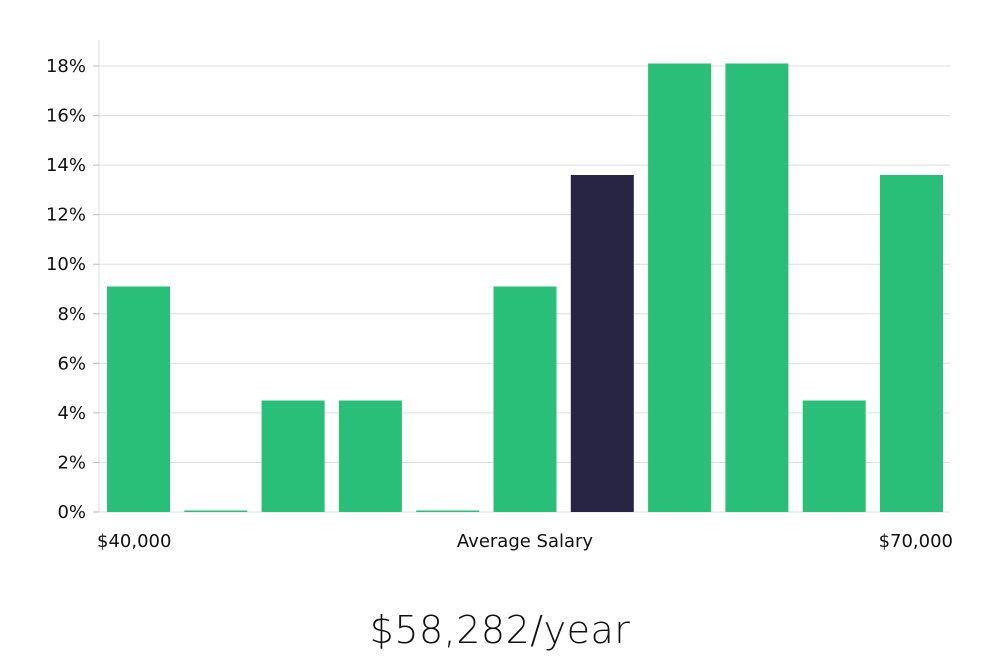 This screenshot has width=1000, height=660. Describe the element at coordinates (66, 66) in the screenshot. I see `y-tick-label: 18%` at that location.